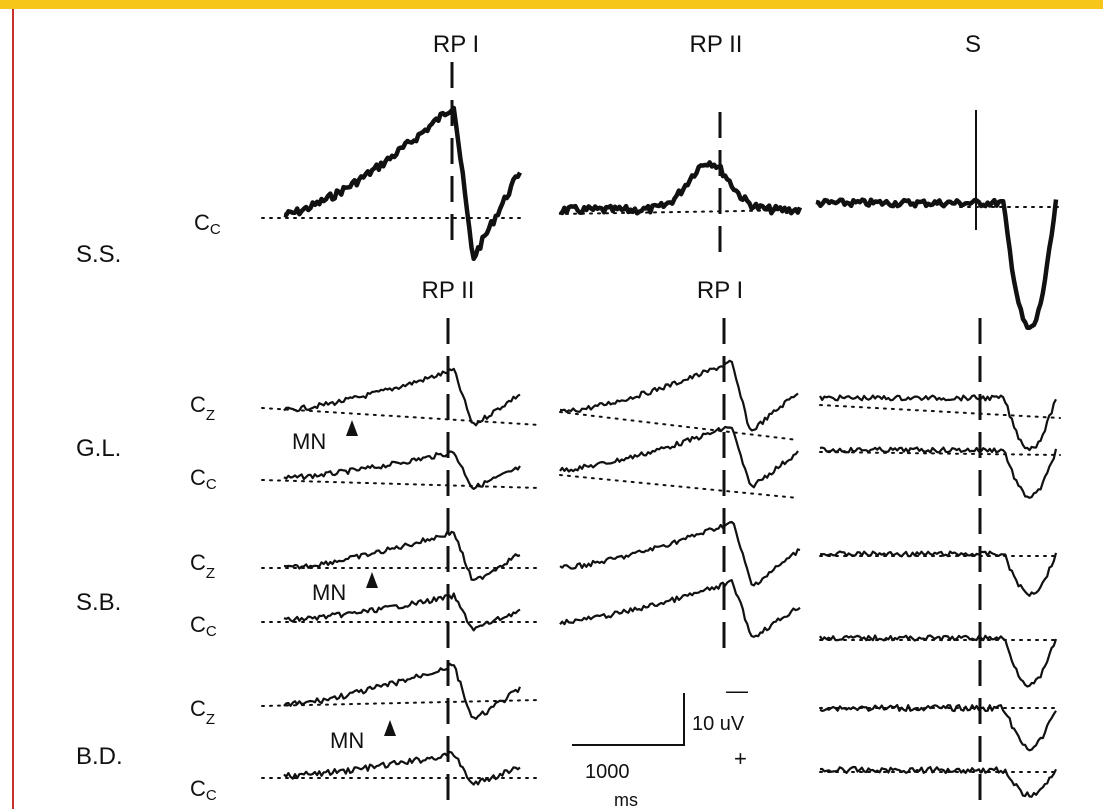 Image resolution: width=1103 pixels, height=809 pixels. I want to click on baseline-ss-rp2, so click(680, 212).